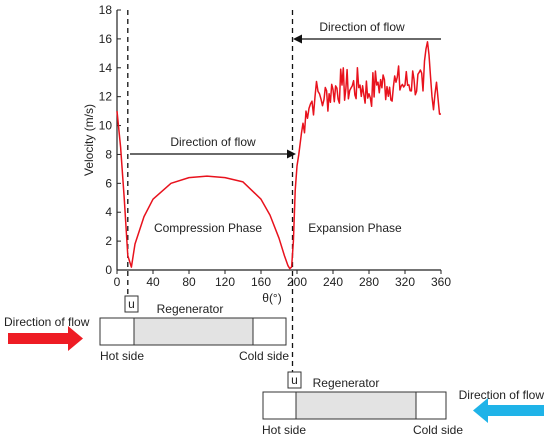  What do you see at coordinates (47, 322) in the screenshot?
I see `regenerator-top-flow-label: Direction of flow` at bounding box center [47, 322].